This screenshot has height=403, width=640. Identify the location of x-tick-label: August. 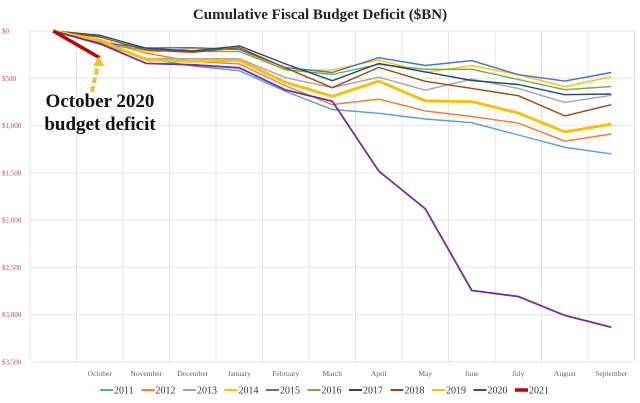
(565, 373).